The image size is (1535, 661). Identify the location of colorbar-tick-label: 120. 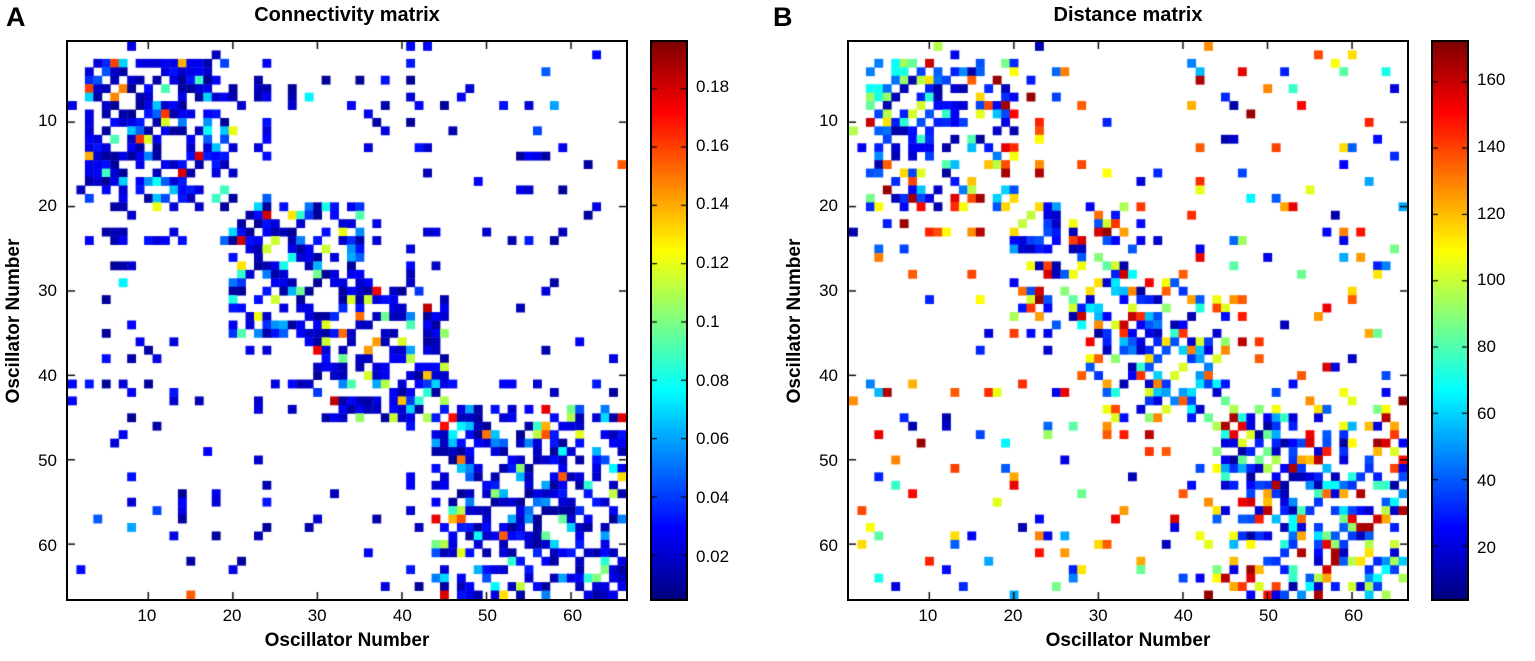
(1491, 213).